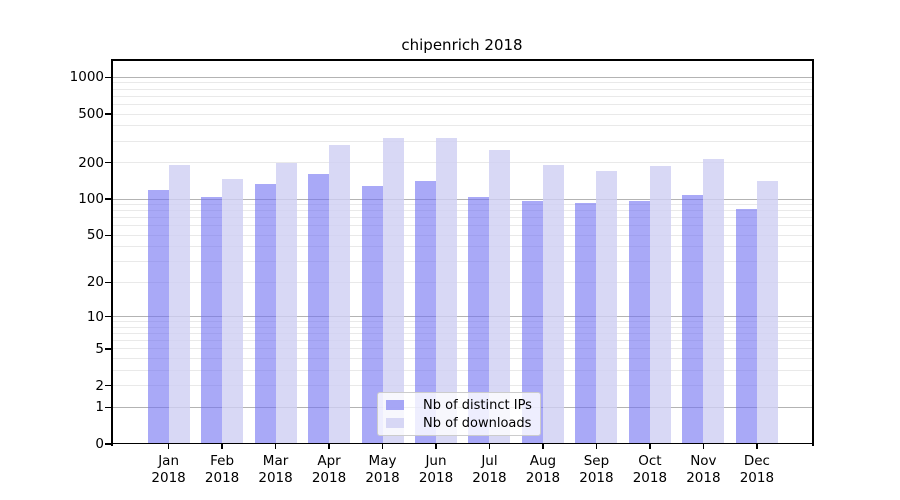  I want to click on x-tick-label: Oct 2018, so click(650, 469).